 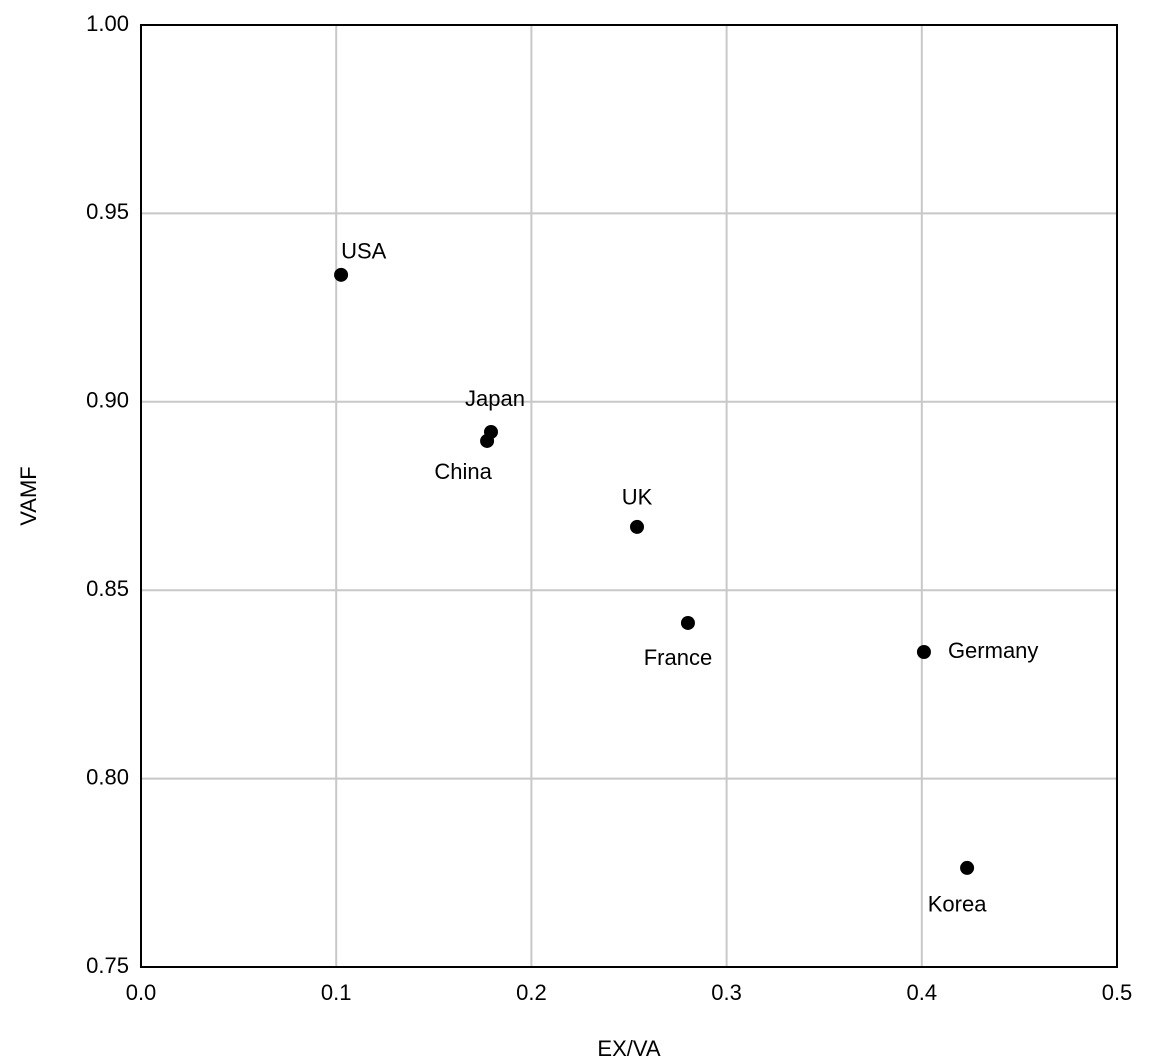 I want to click on x-tick-label: 0.1, so click(x=336, y=992).